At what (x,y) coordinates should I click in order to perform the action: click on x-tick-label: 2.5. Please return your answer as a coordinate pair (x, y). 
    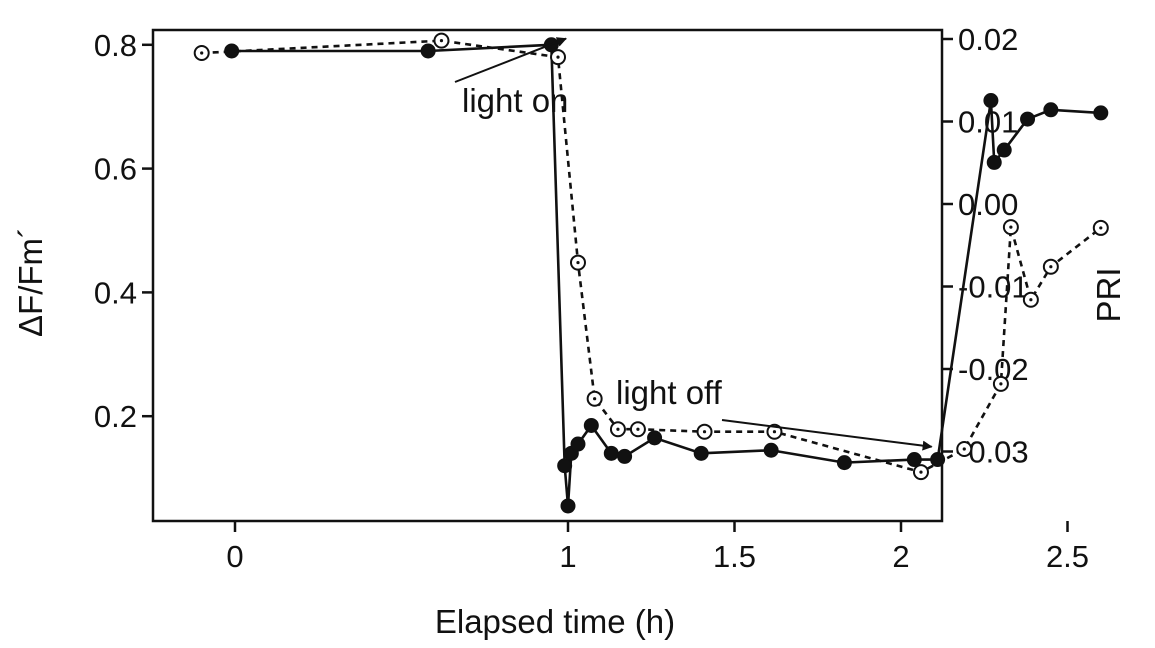
    Looking at the image, I should click on (1067, 556).